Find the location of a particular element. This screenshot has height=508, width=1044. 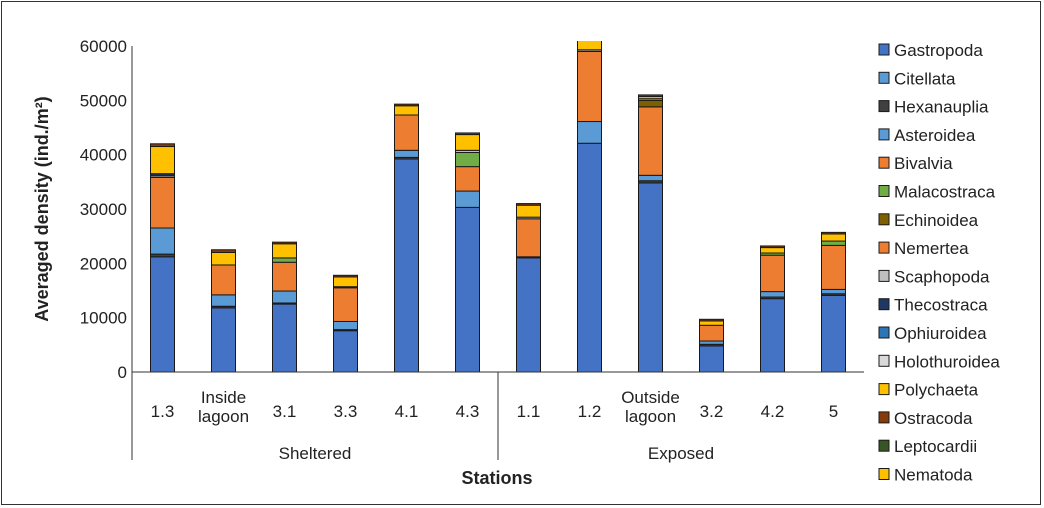

x-axis-title: Stations is located at coordinates (496, 478).